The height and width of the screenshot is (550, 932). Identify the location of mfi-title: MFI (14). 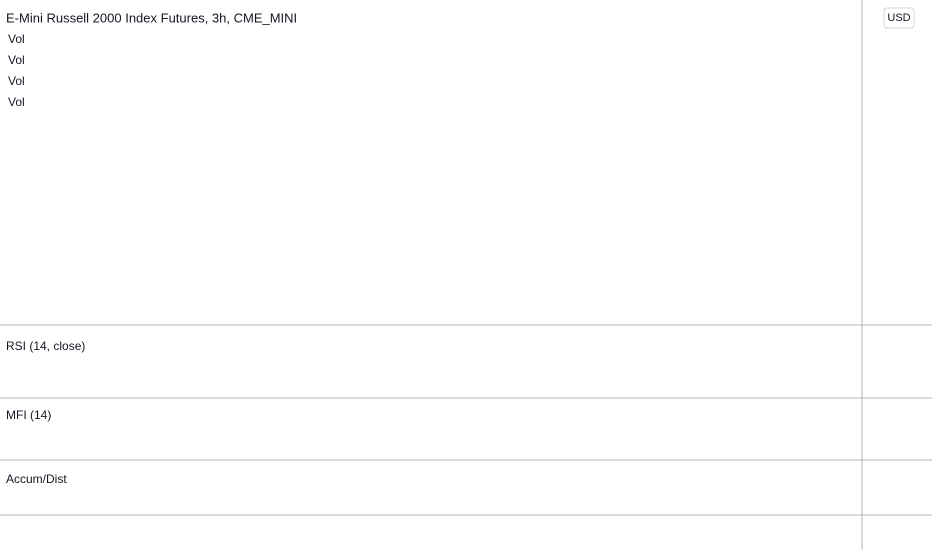
(28, 415).